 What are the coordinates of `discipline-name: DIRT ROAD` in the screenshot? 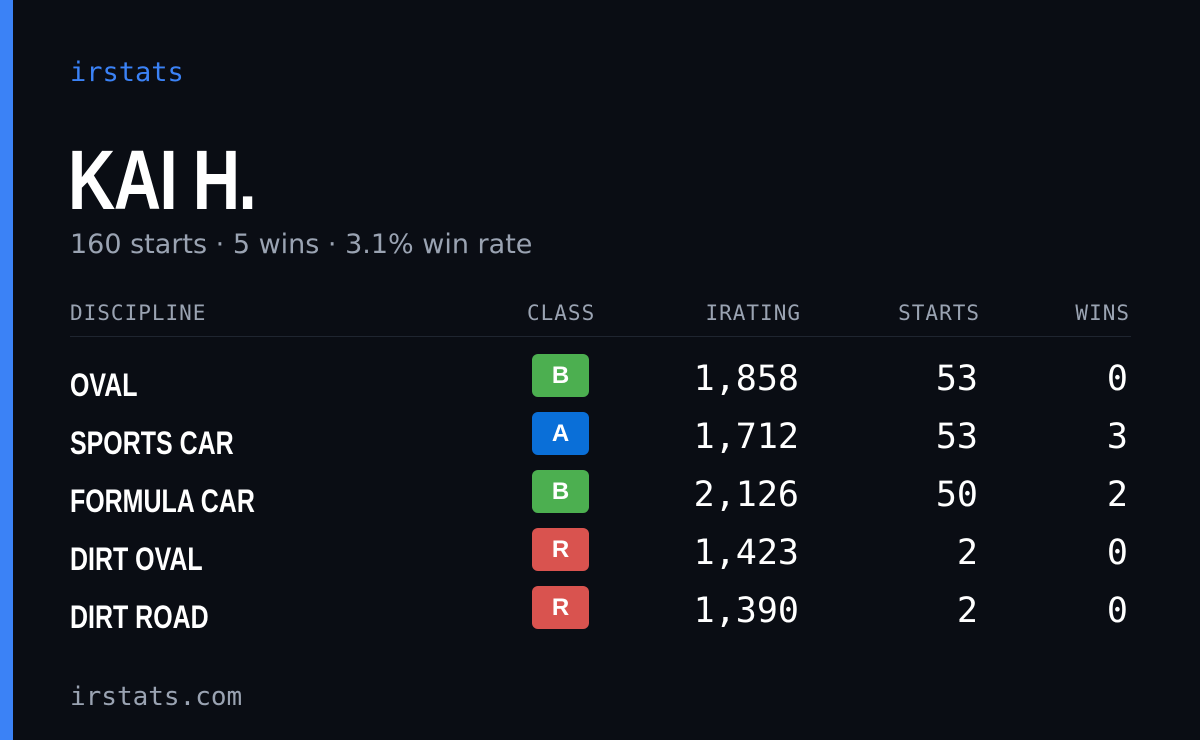 It's located at (139, 617).